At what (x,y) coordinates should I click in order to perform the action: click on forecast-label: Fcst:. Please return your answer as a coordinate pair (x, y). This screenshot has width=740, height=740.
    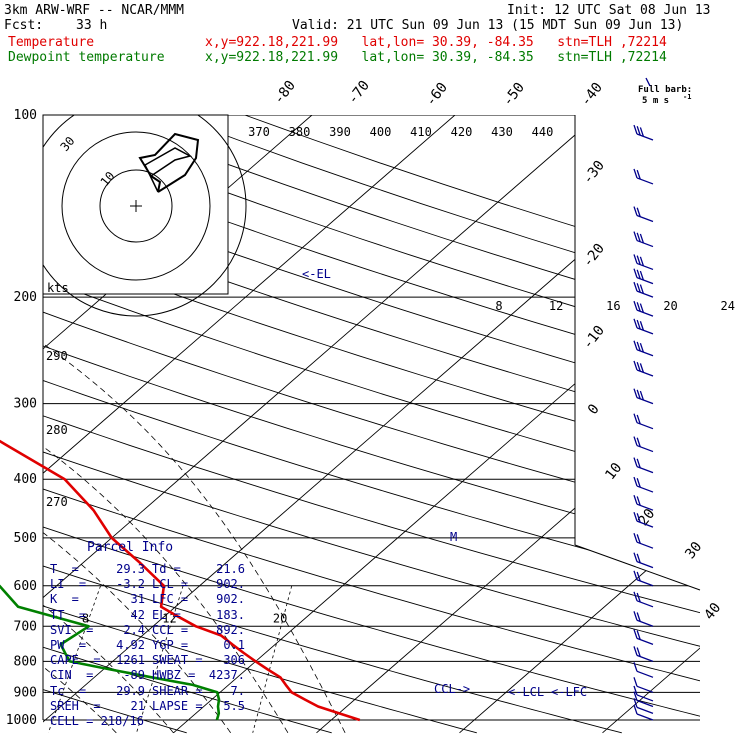
    Looking at the image, I should click on (24, 25).